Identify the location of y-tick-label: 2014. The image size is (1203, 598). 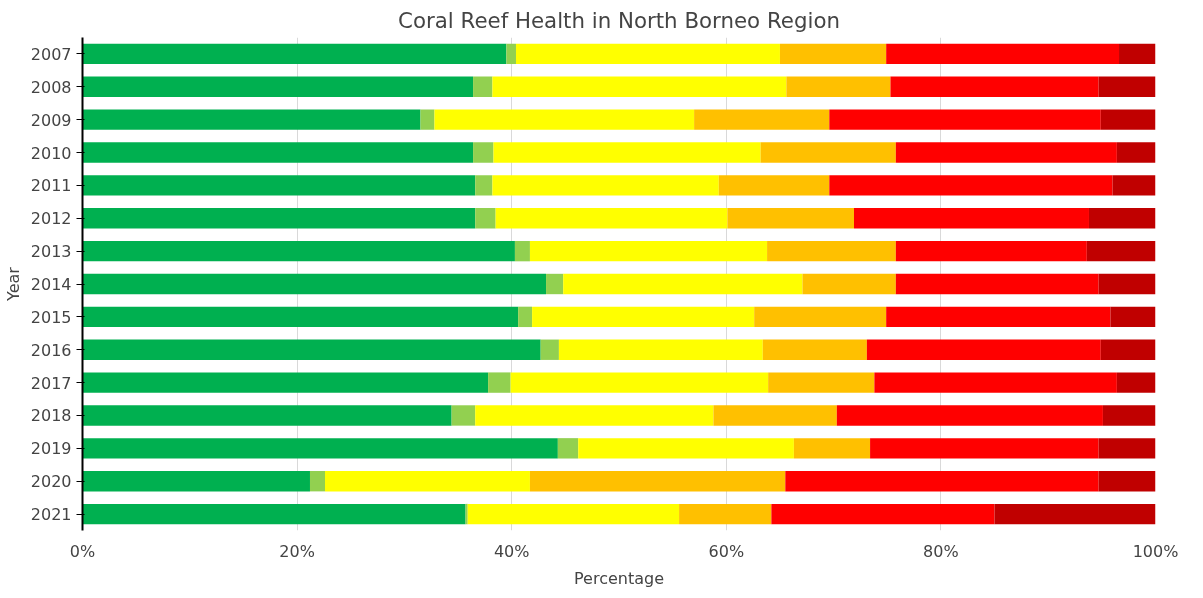
(51, 284).